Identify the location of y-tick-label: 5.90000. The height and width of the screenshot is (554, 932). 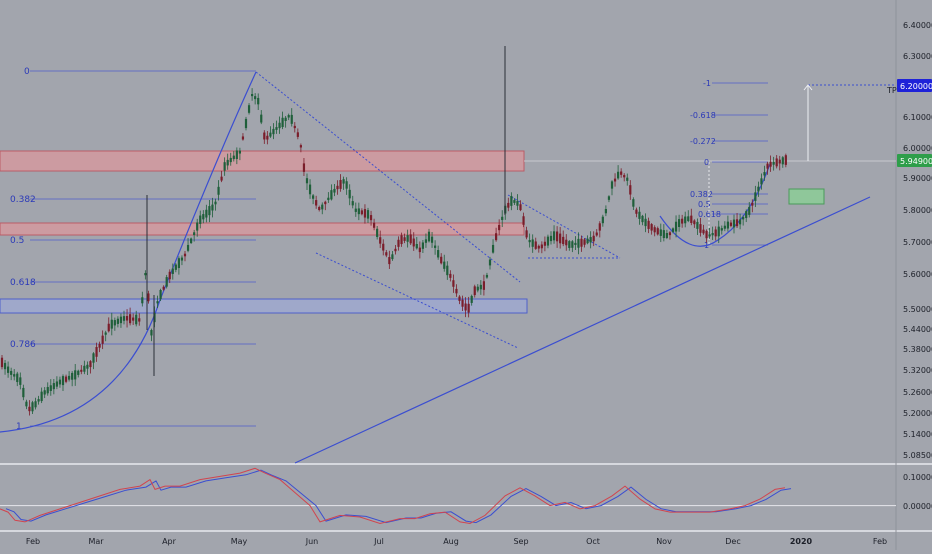
(917, 178).